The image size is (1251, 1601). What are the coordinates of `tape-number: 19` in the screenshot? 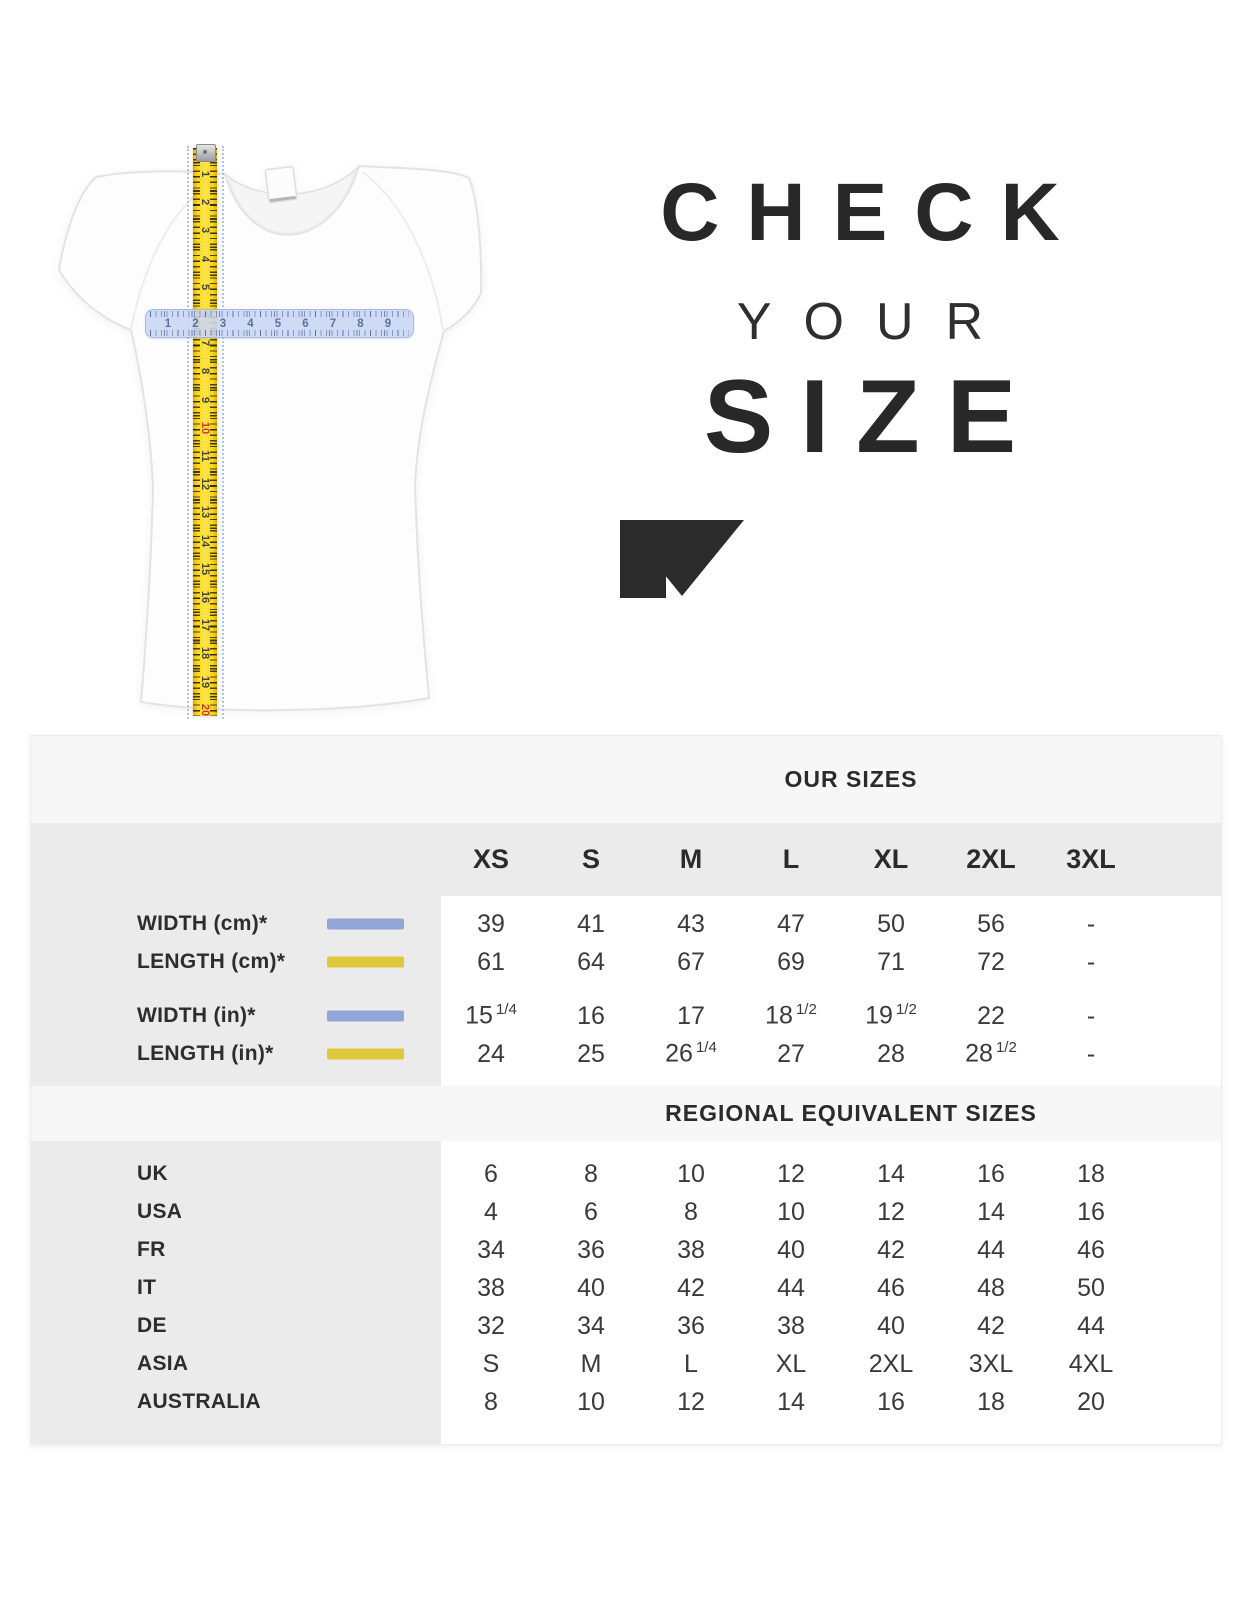 It's located at (205, 681).